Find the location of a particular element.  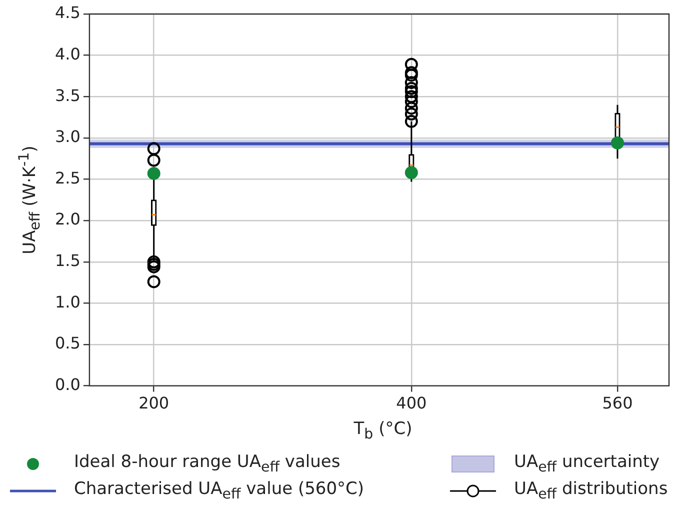

legend-label: UA$_{eff}$ uncertainty is located at coordinates (587, 464).